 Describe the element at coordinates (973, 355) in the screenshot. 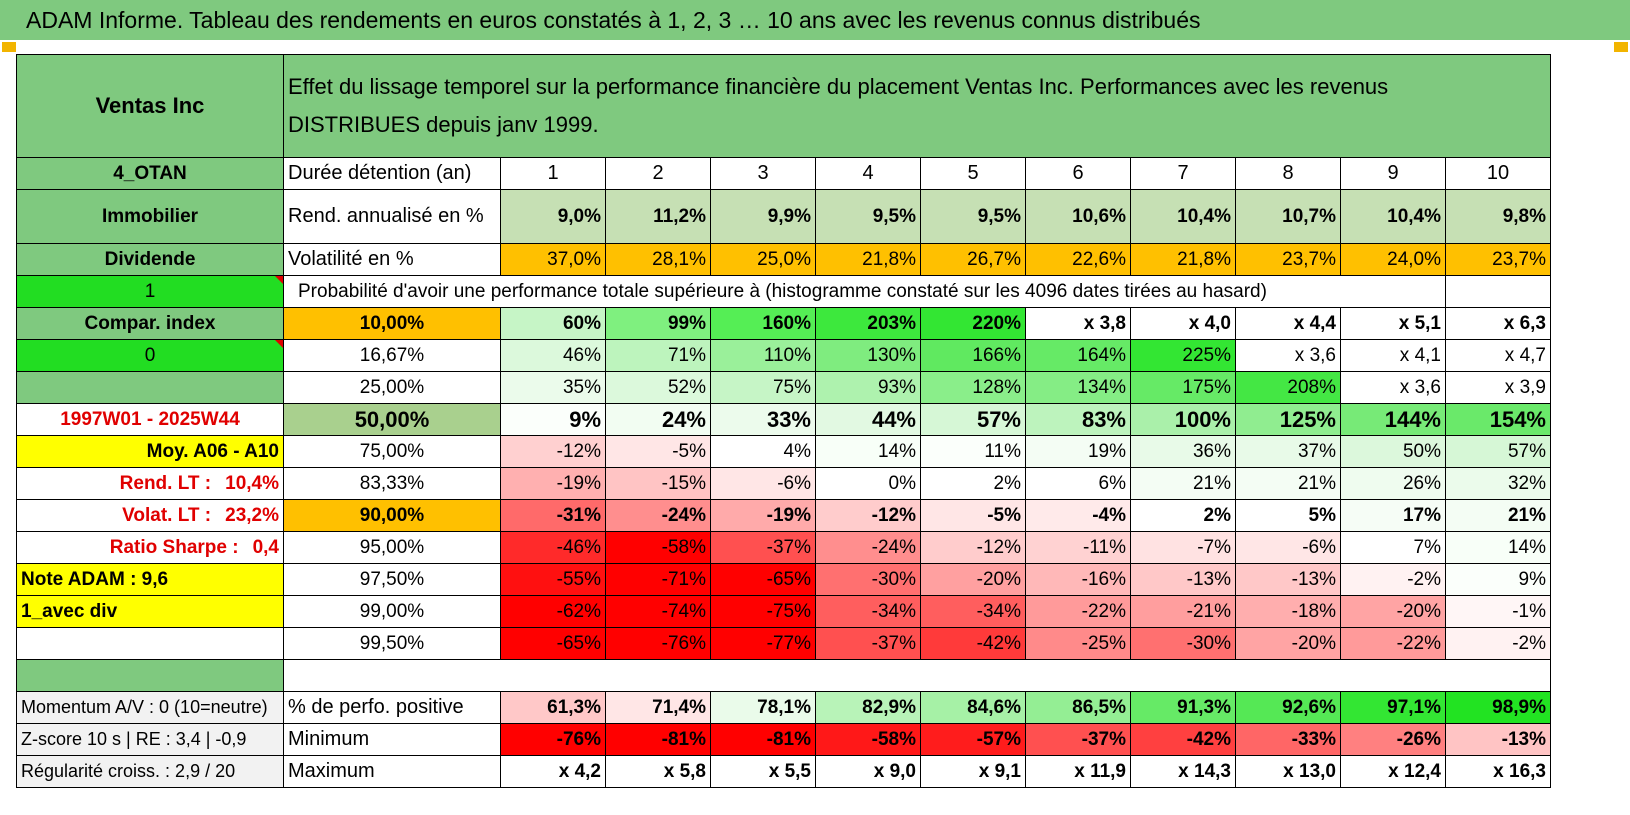

I see `probability-cell: 166%` at that location.